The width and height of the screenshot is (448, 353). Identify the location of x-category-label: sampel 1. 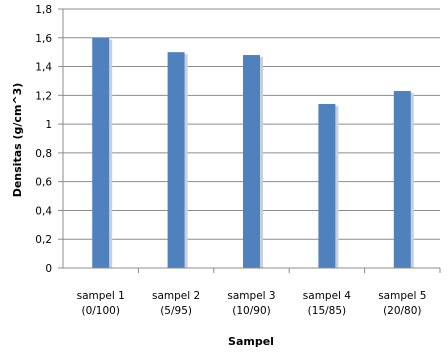
(101, 296).